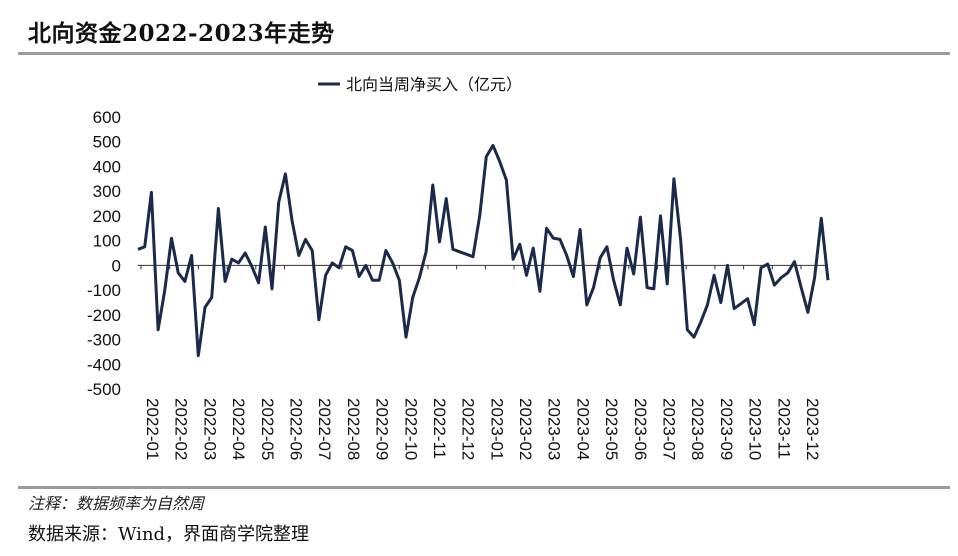  What do you see at coordinates (107, 117) in the screenshot?
I see `y-tick-label: 600` at bounding box center [107, 117].